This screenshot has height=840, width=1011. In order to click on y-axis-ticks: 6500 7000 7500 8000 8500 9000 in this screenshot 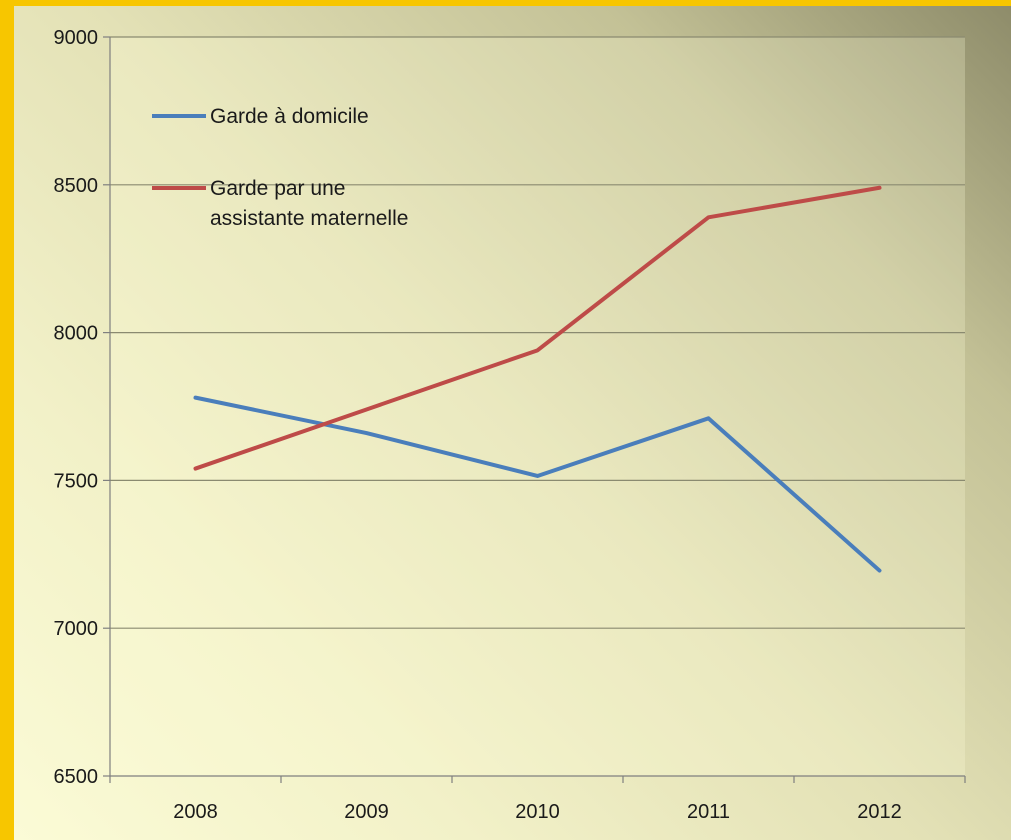, I will do `click(76, 407)`.